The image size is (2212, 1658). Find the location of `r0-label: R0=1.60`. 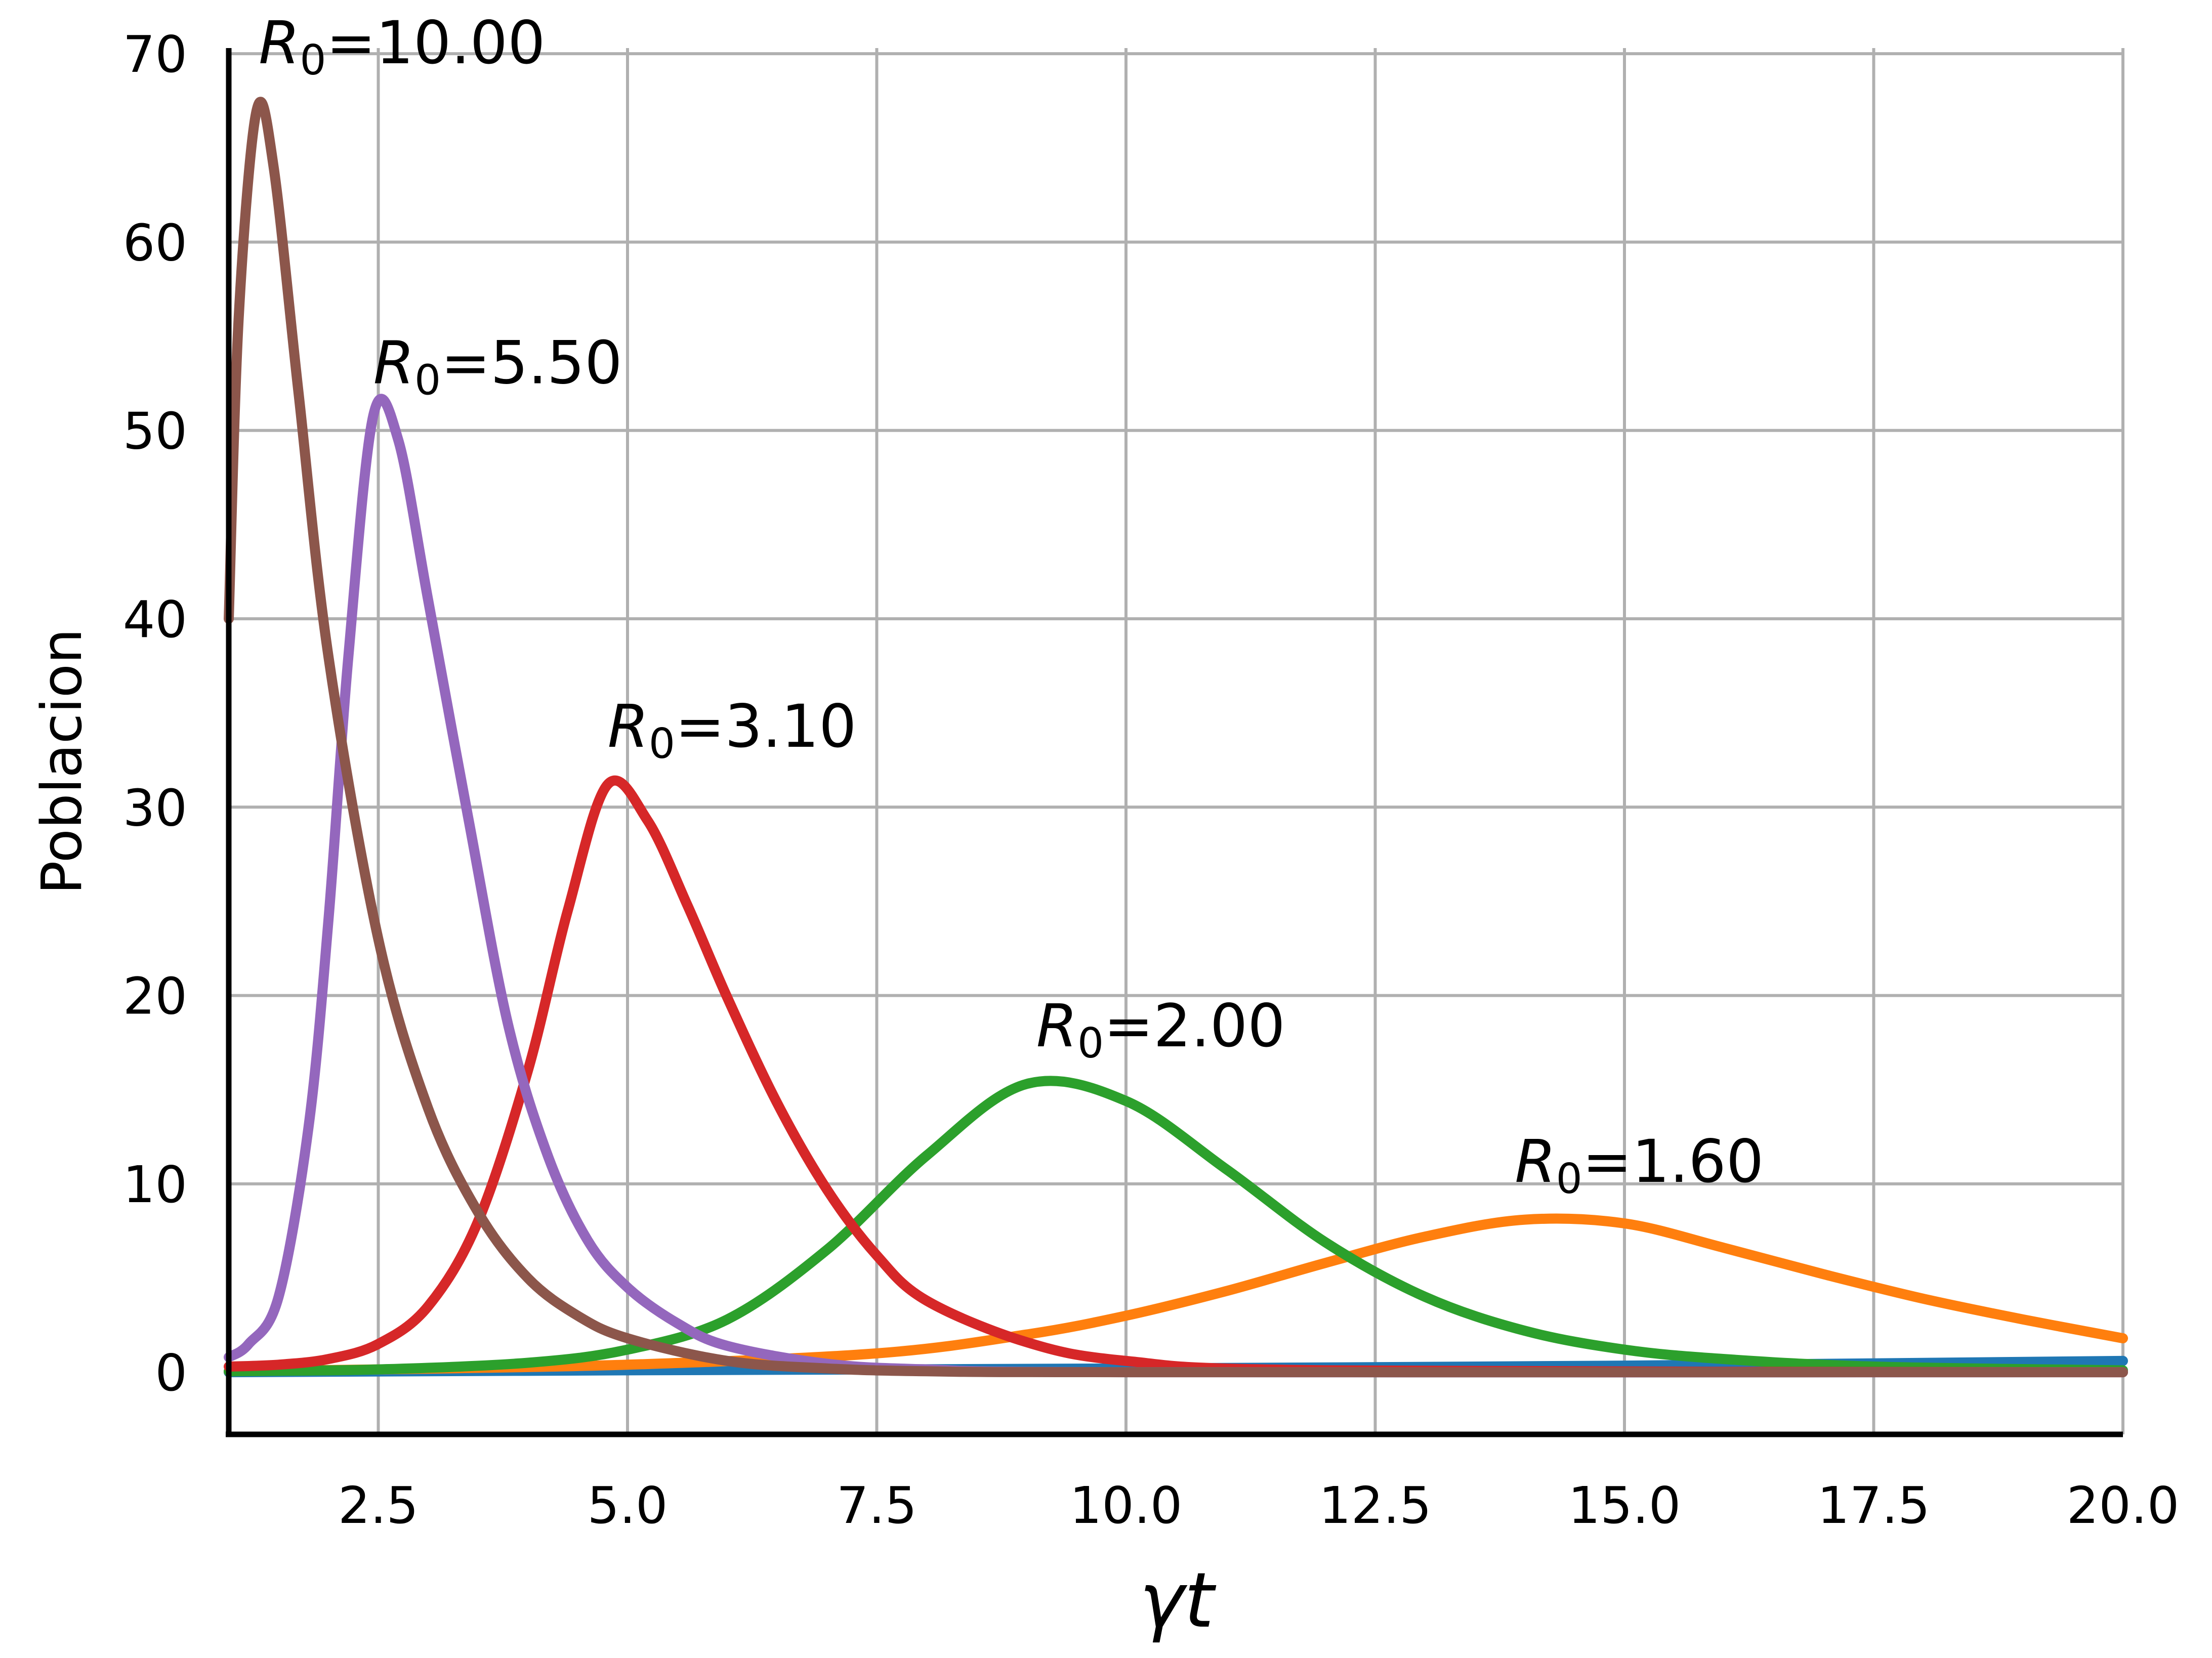

r0-label: R0=1.60 is located at coordinates (1639, 1165).